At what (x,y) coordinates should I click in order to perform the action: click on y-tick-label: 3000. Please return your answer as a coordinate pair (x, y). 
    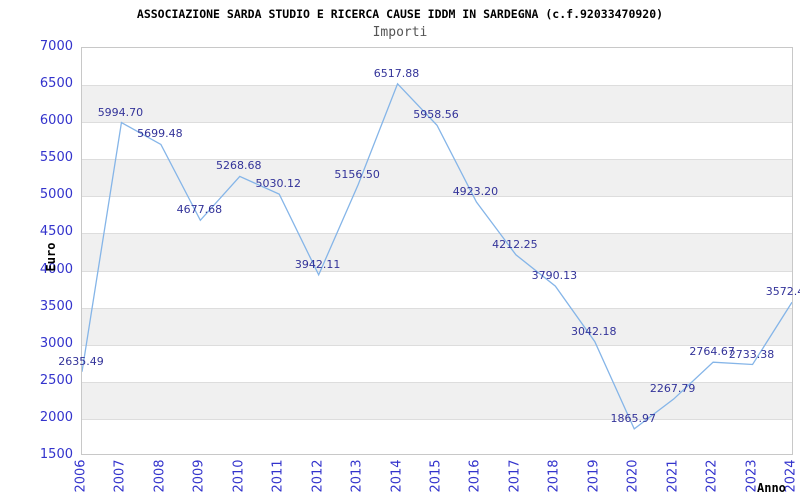
    Looking at the image, I should click on (56, 343).